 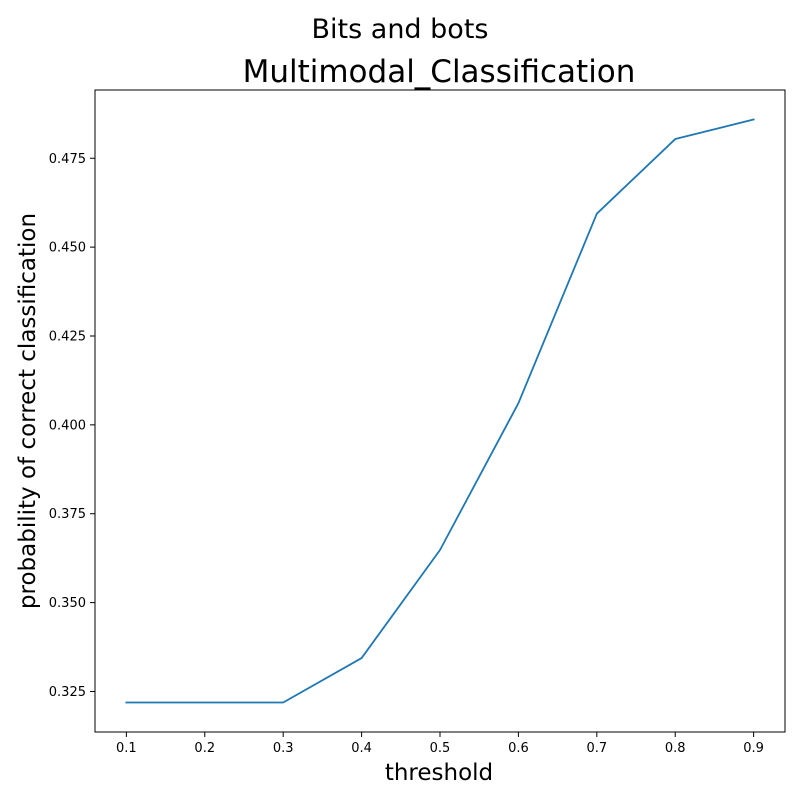 What do you see at coordinates (675, 748) in the screenshot?
I see `x-tick-label: 0.8` at bounding box center [675, 748].